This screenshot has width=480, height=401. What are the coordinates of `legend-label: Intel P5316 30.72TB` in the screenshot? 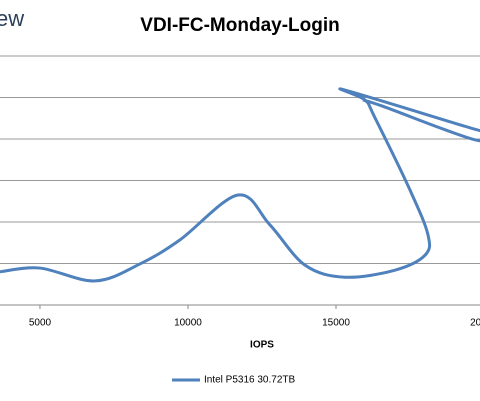 It's located at (250, 380).